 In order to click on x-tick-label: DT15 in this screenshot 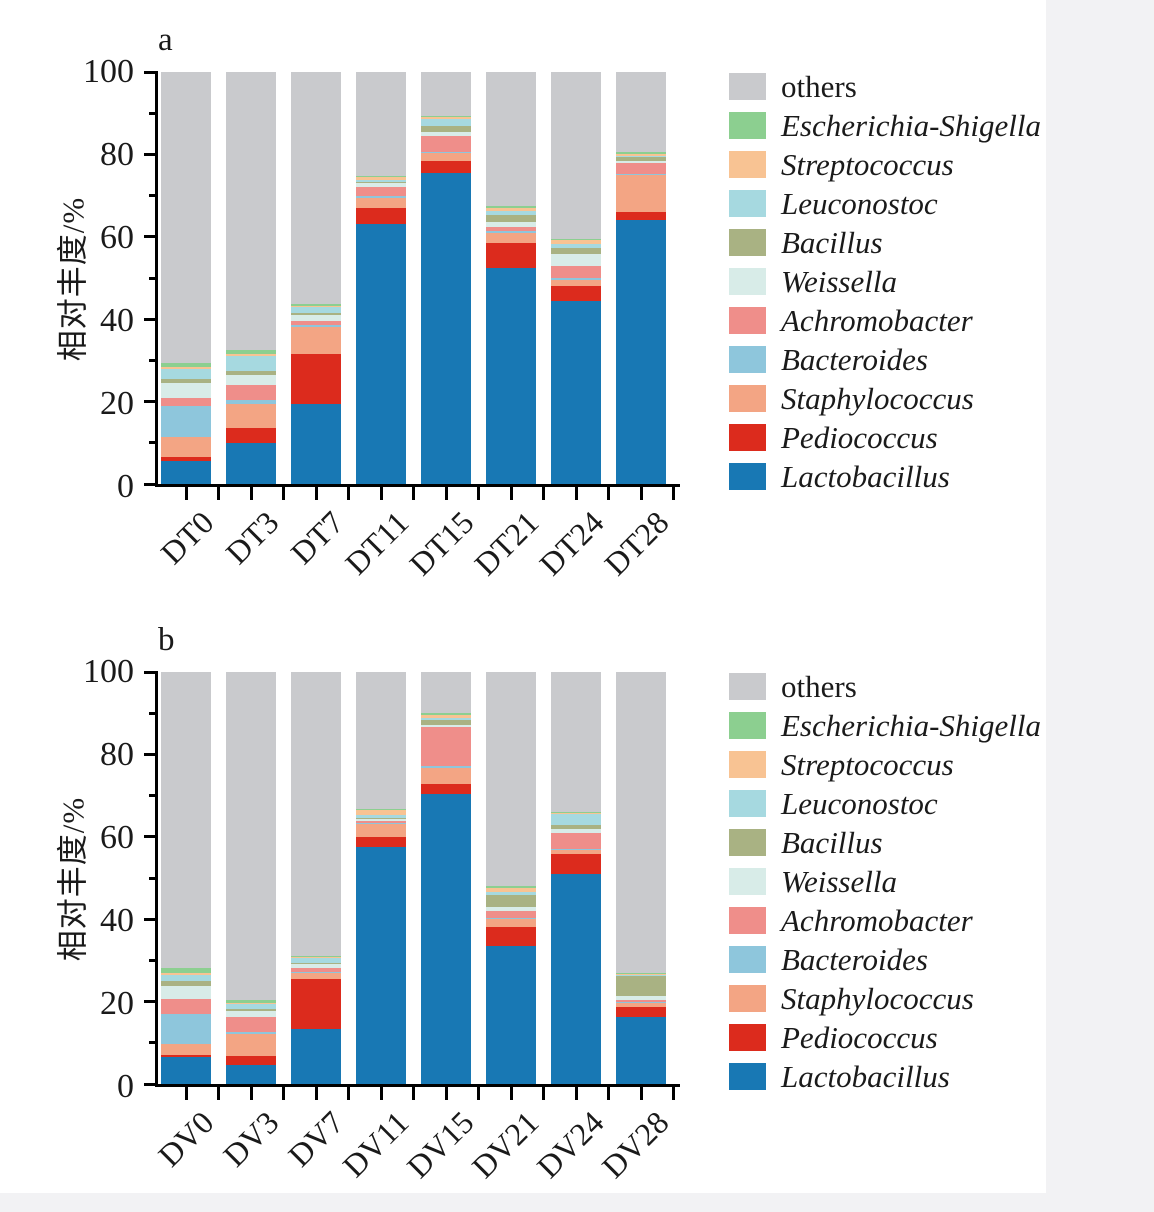, I will do `click(441, 543)`.